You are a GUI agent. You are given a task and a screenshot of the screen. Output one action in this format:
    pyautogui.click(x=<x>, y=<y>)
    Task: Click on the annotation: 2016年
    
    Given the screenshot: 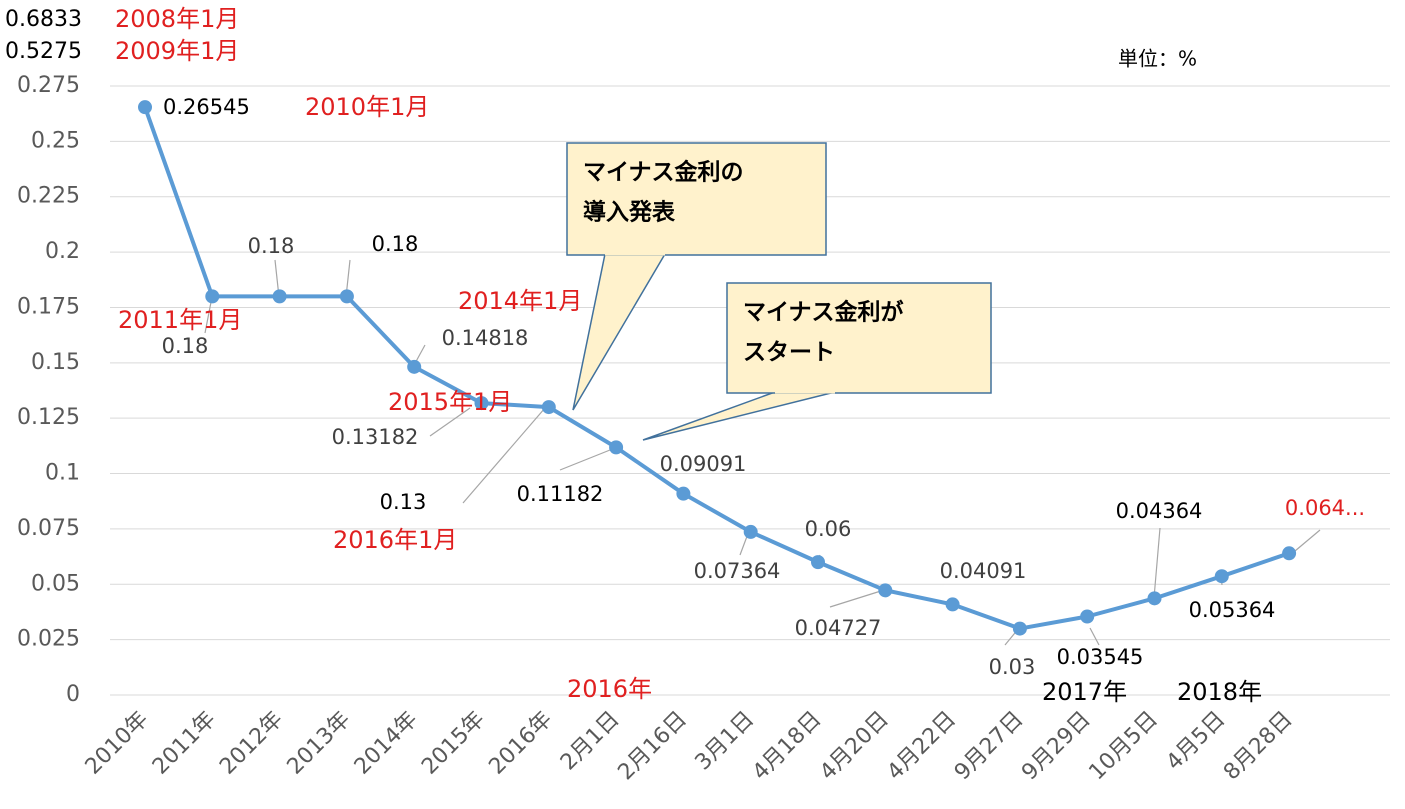 What is the action you would take?
    pyautogui.click(x=609, y=689)
    